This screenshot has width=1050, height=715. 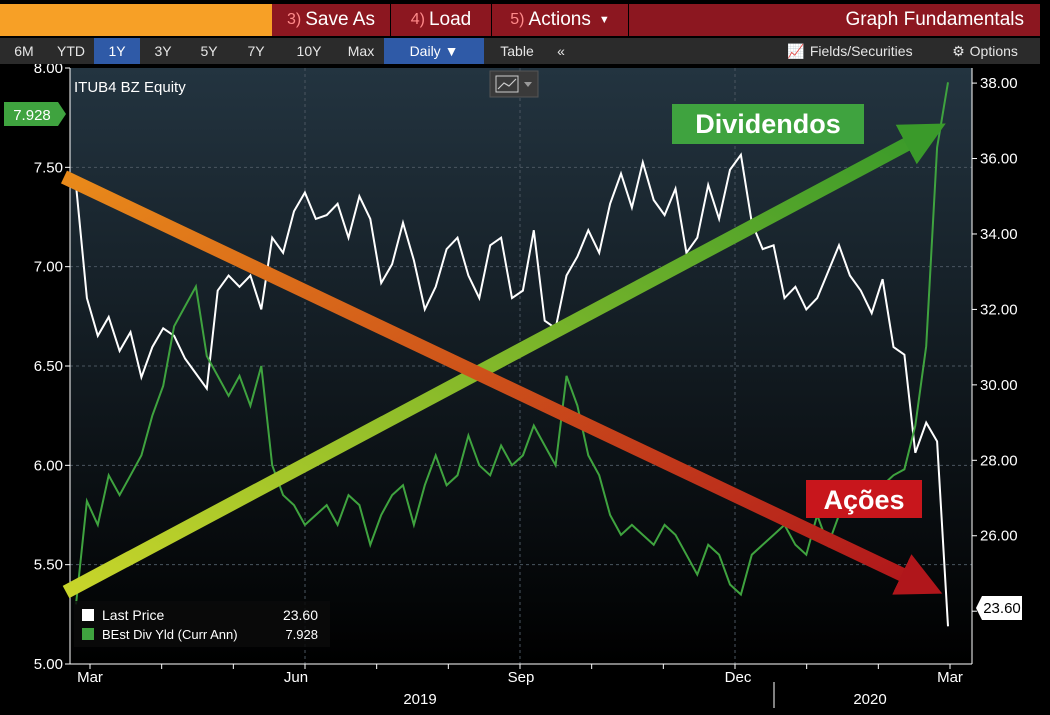 What do you see at coordinates (450, 19) in the screenshot?
I see `load-label: Load` at bounding box center [450, 19].